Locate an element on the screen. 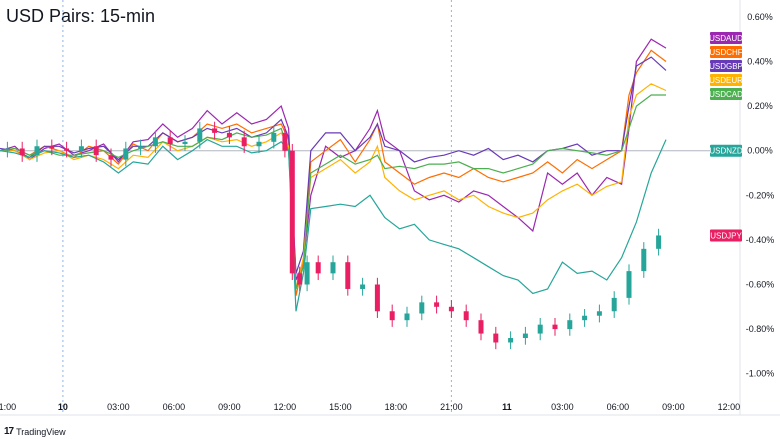 The width and height of the screenshot is (780, 439). legend-label-usdeur: USDEUR is located at coordinates (726, 80).